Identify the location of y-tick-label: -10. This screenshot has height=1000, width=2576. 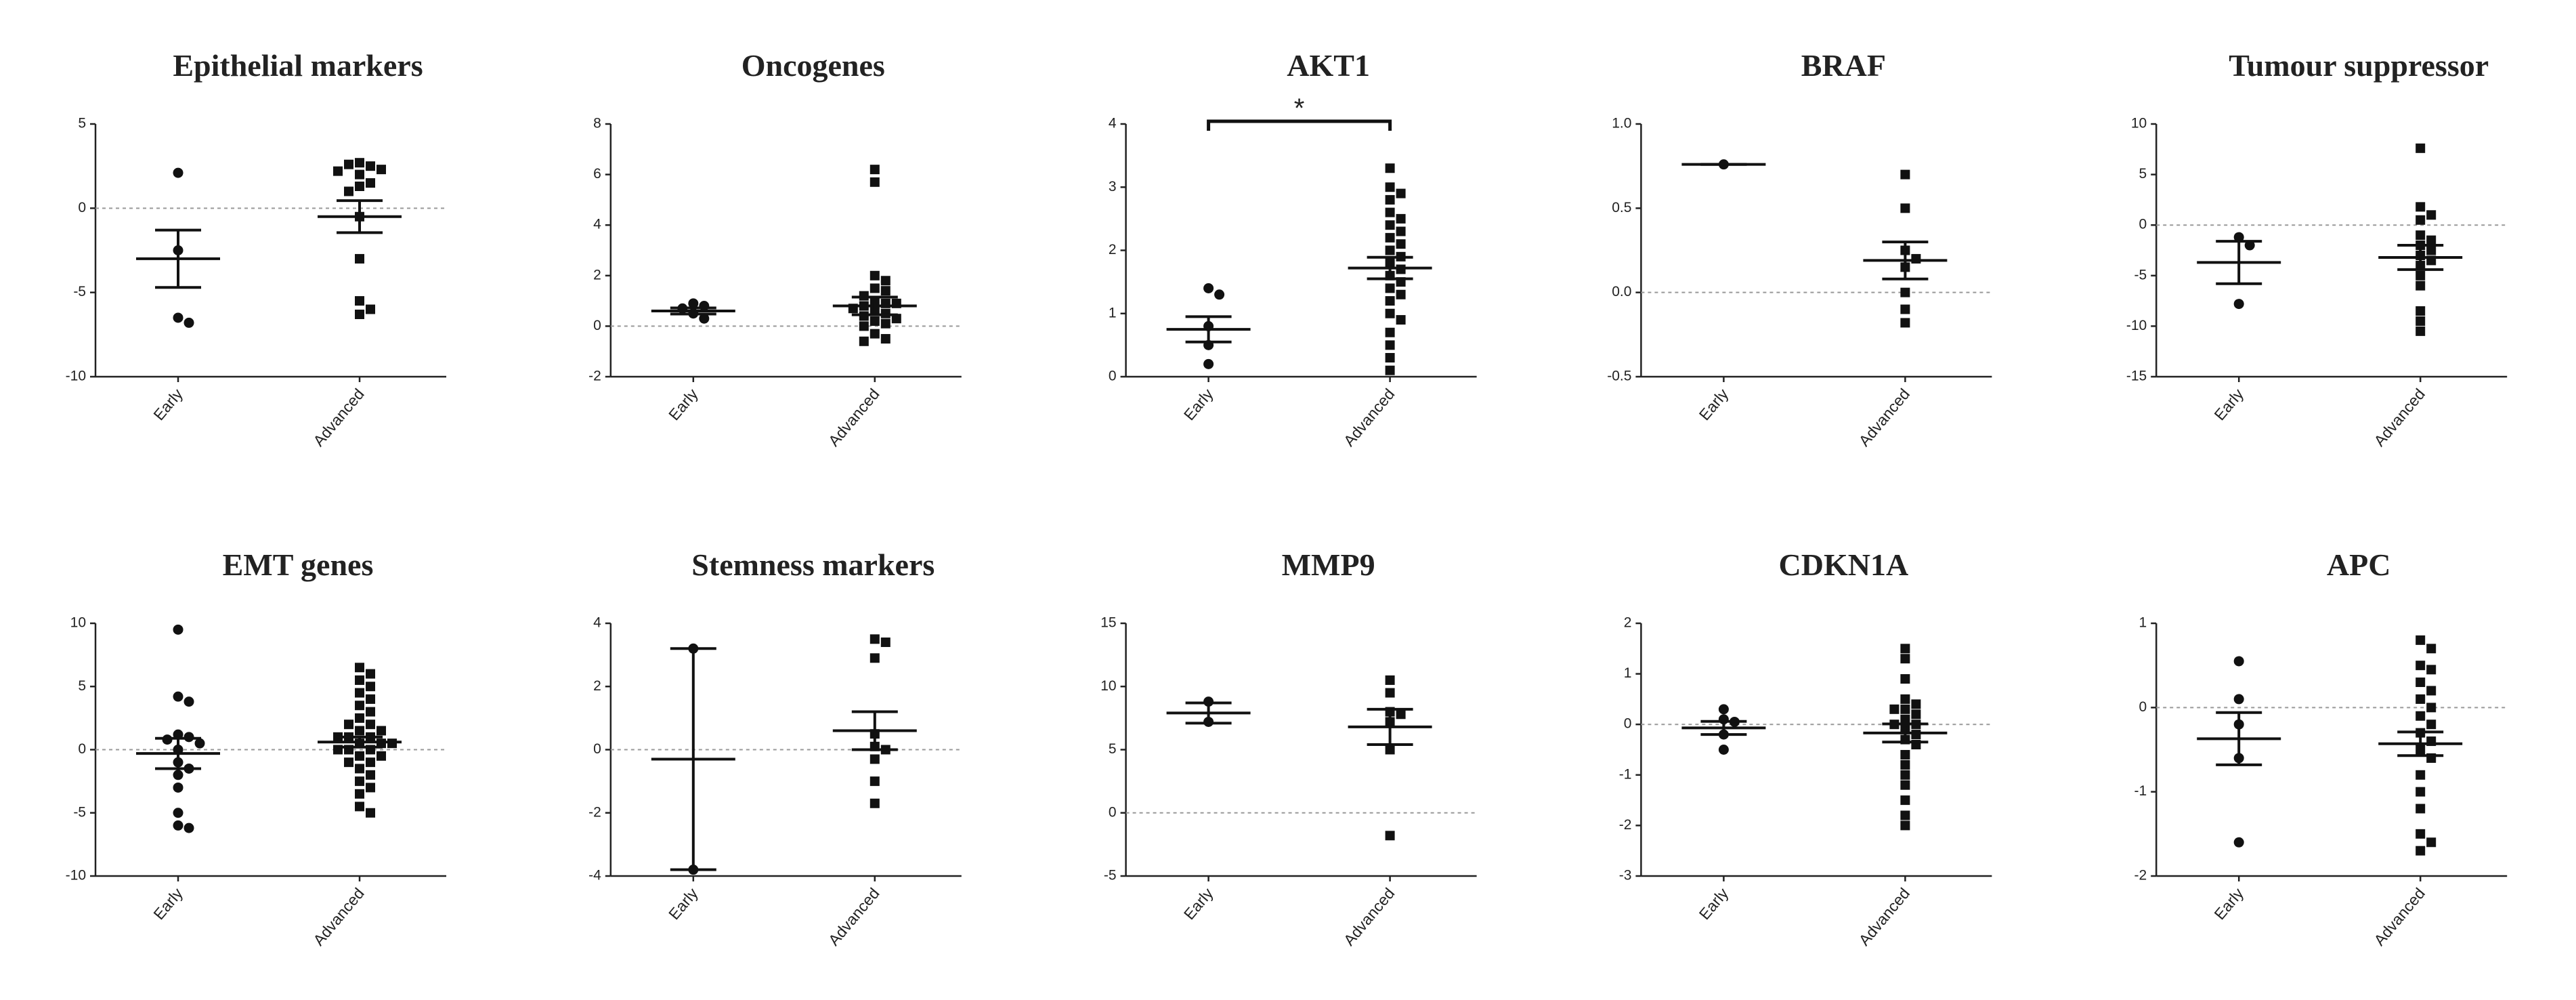
(2136, 325).